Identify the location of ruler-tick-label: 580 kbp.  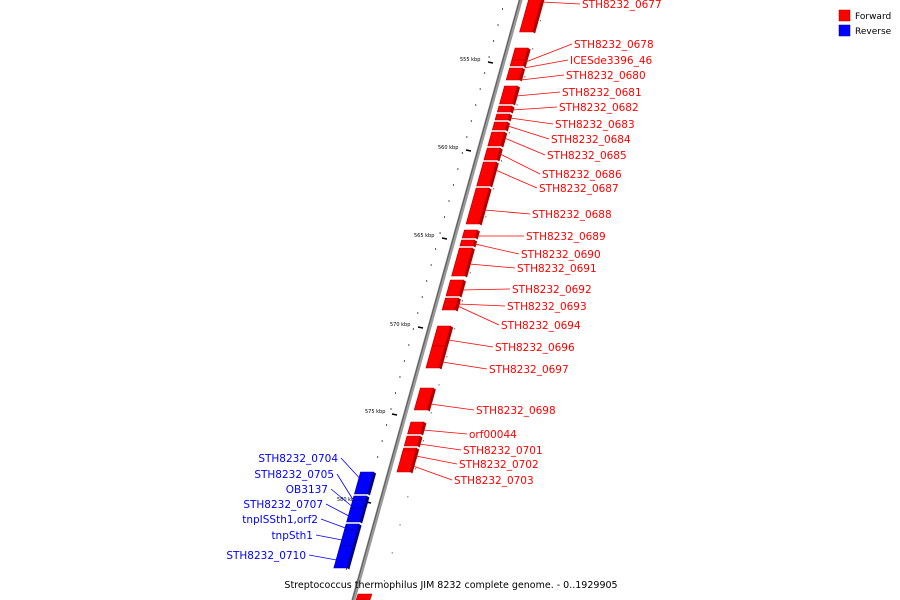
(347, 500).